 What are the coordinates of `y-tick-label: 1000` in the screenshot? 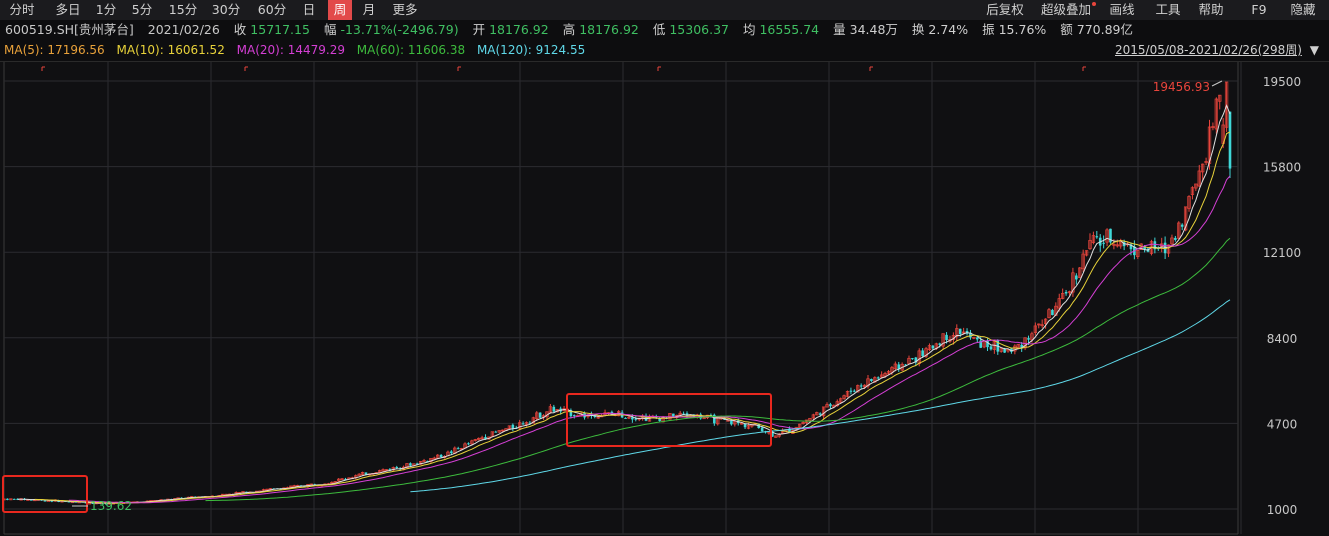 It's located at (1282, 510).